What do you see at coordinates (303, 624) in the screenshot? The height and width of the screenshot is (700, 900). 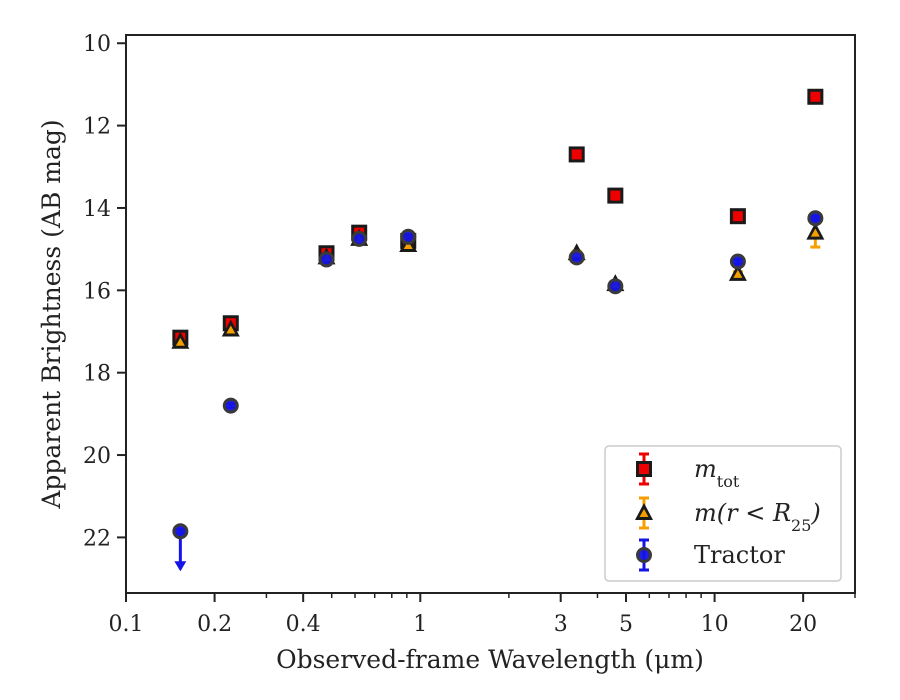 I see `x-tick-label: 0.4` at bounding box center [303, 624].